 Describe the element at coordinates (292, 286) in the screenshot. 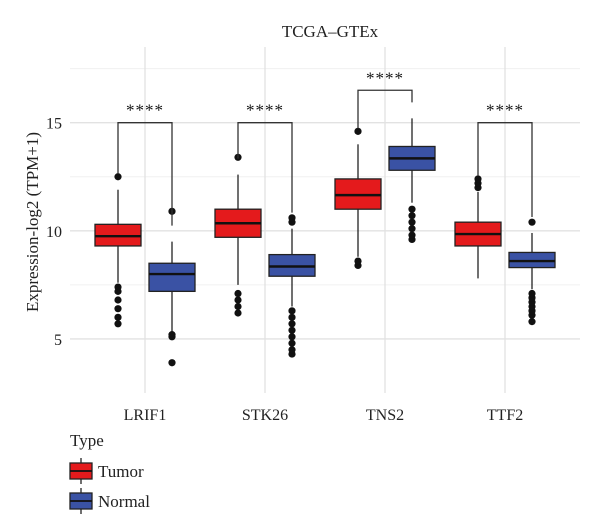

I see `box-normal-stk26` at that location.